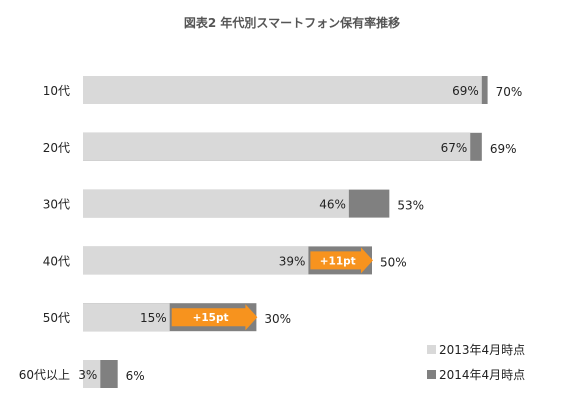 The height and width of the screenshot is (413, 584). I want to click on category-label: 30代, so click(56, 205).